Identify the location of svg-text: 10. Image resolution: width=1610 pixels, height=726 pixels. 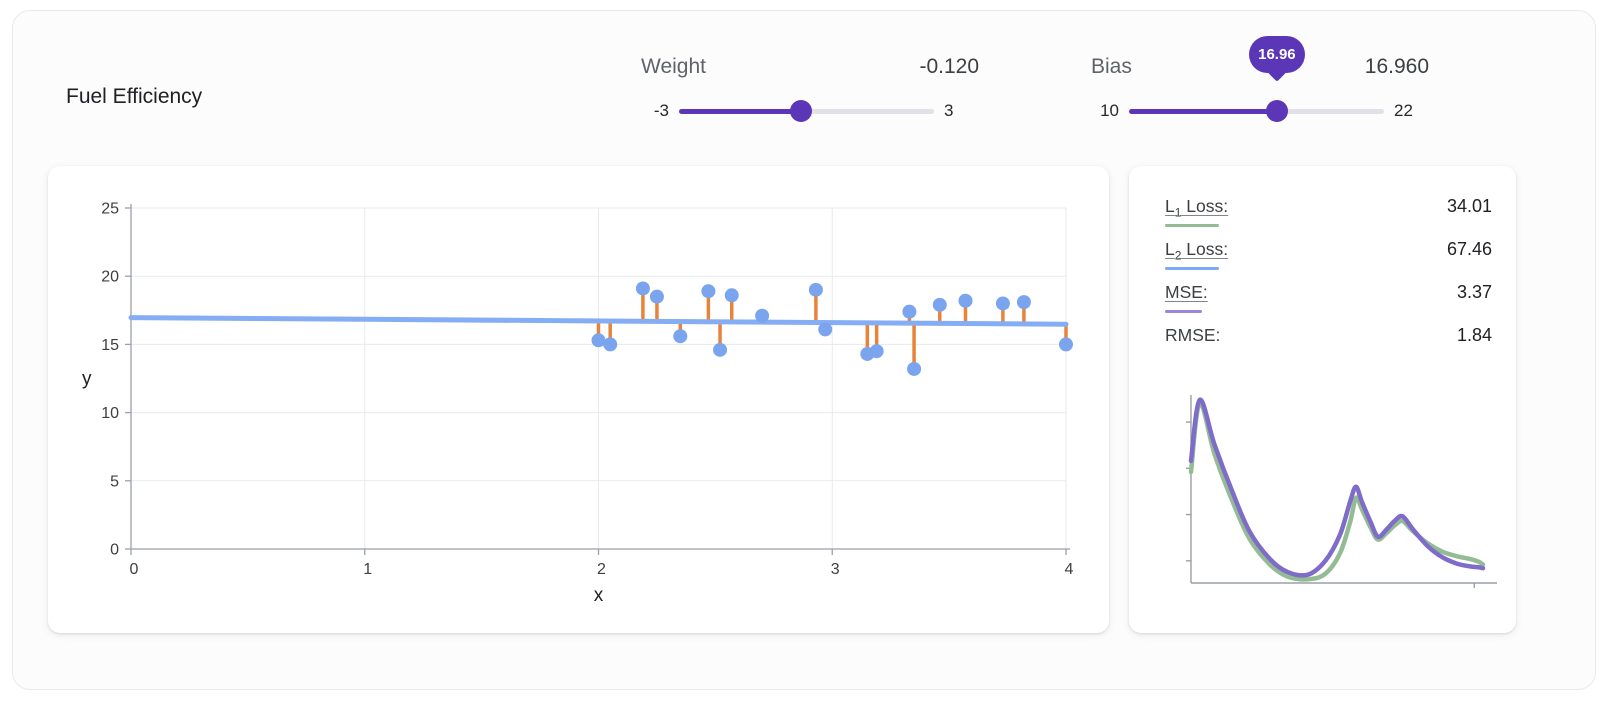
(110, 413).